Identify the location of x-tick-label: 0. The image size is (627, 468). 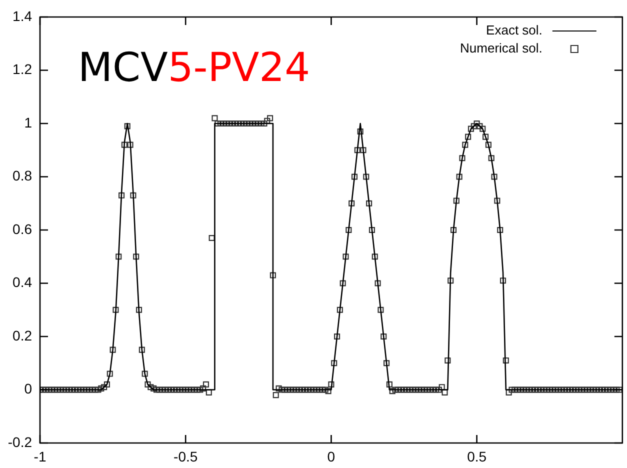
(331, 456).